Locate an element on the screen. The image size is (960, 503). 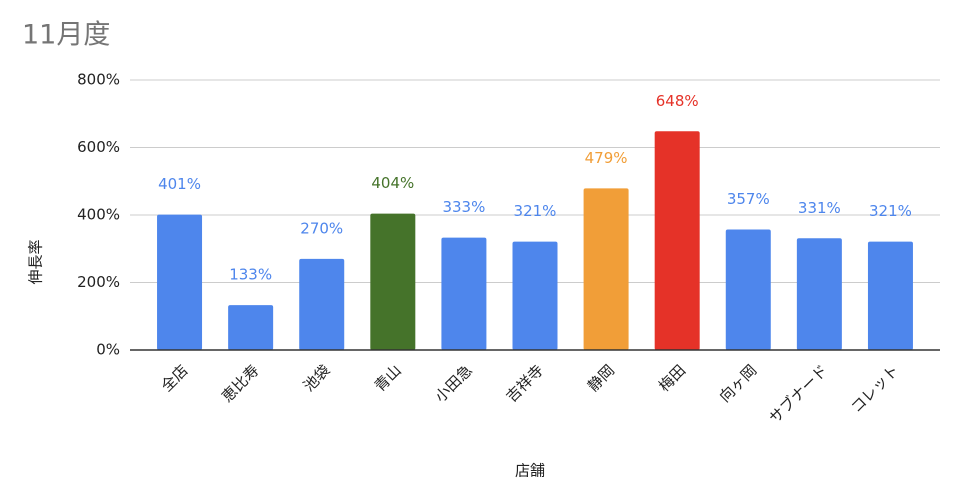
y-tick-label: 800% is located at coordinates (98, 80).